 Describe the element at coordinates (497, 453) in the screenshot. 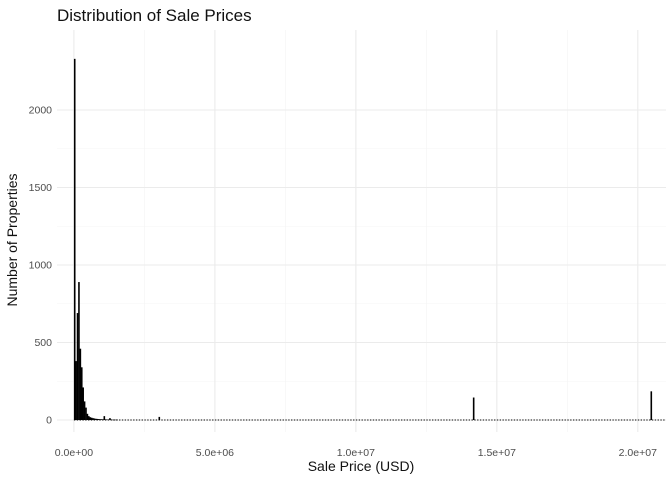

I see `x-tick-label: 1.5e+07` at that location.